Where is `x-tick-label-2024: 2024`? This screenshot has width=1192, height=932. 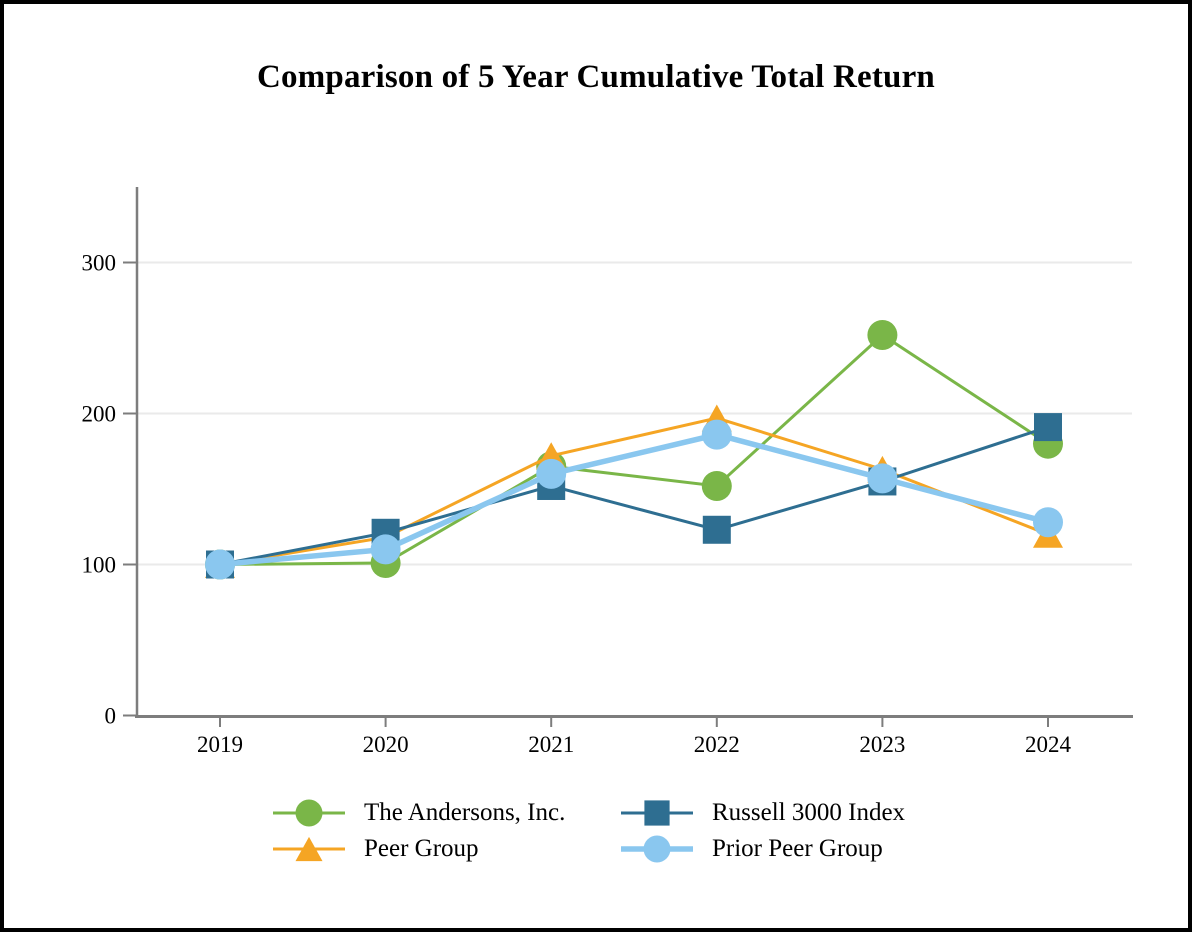
x-tick-label-2024: 2024 is located at coordinates (1048, 744).